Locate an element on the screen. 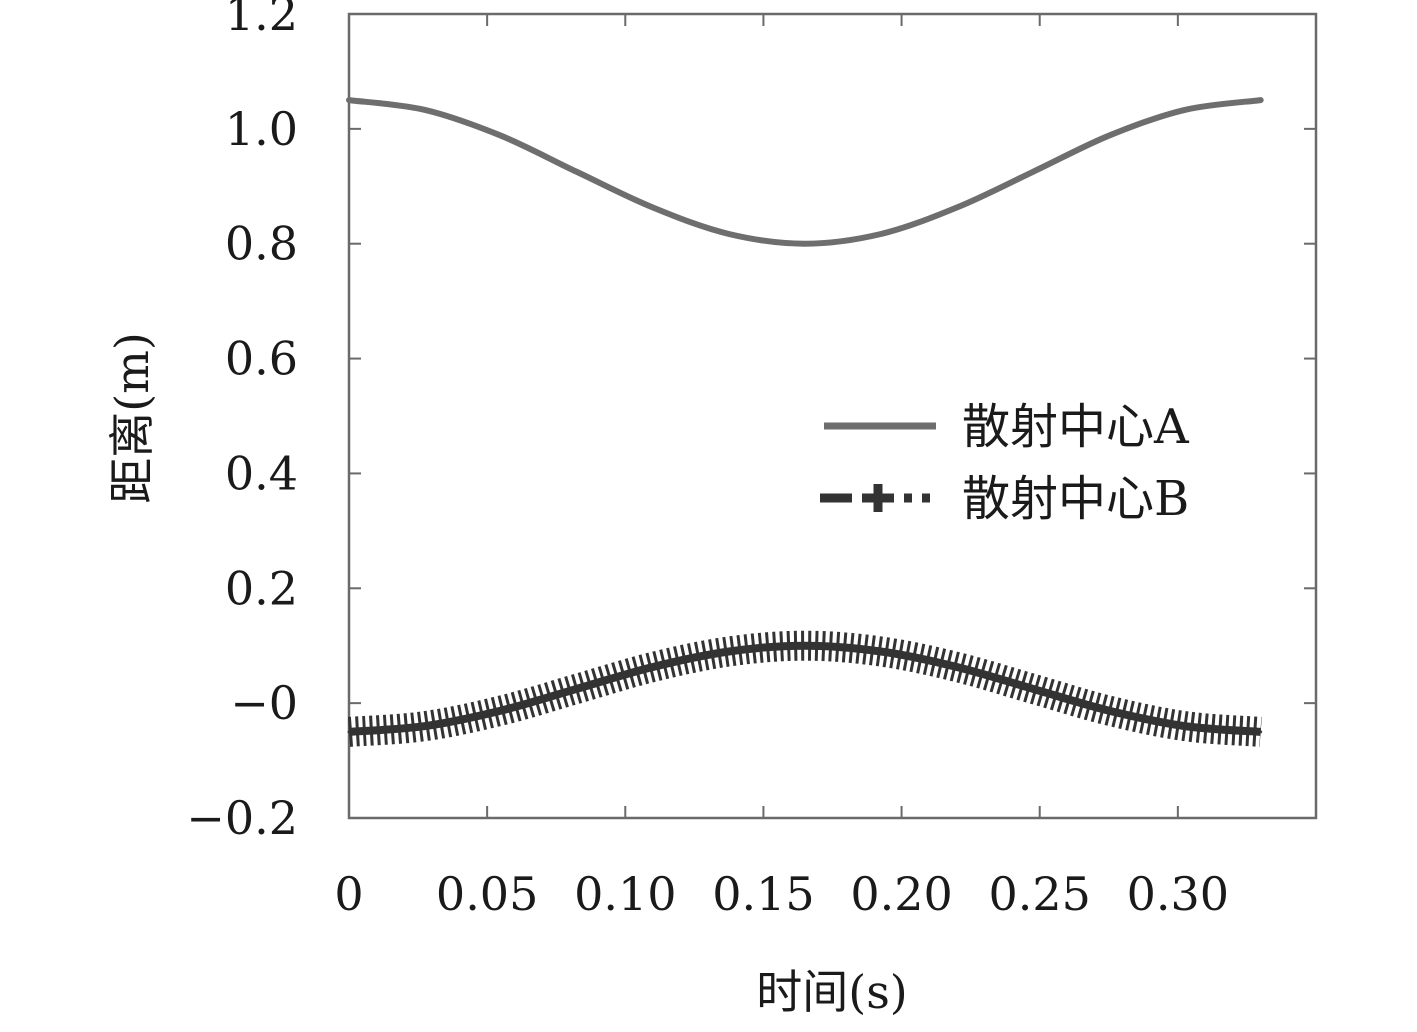 This screenshot has height=1032, width=1417. y-tick-label: 0.8 is located at coordinates (261, 244).